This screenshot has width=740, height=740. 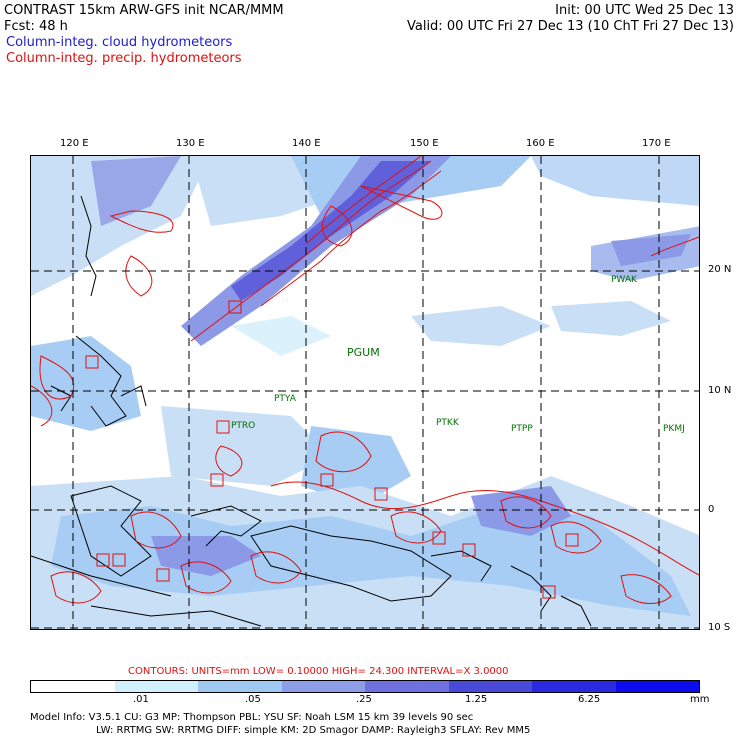 I want to click on lon-label-150: 150 E, so click(x=424, y=143).